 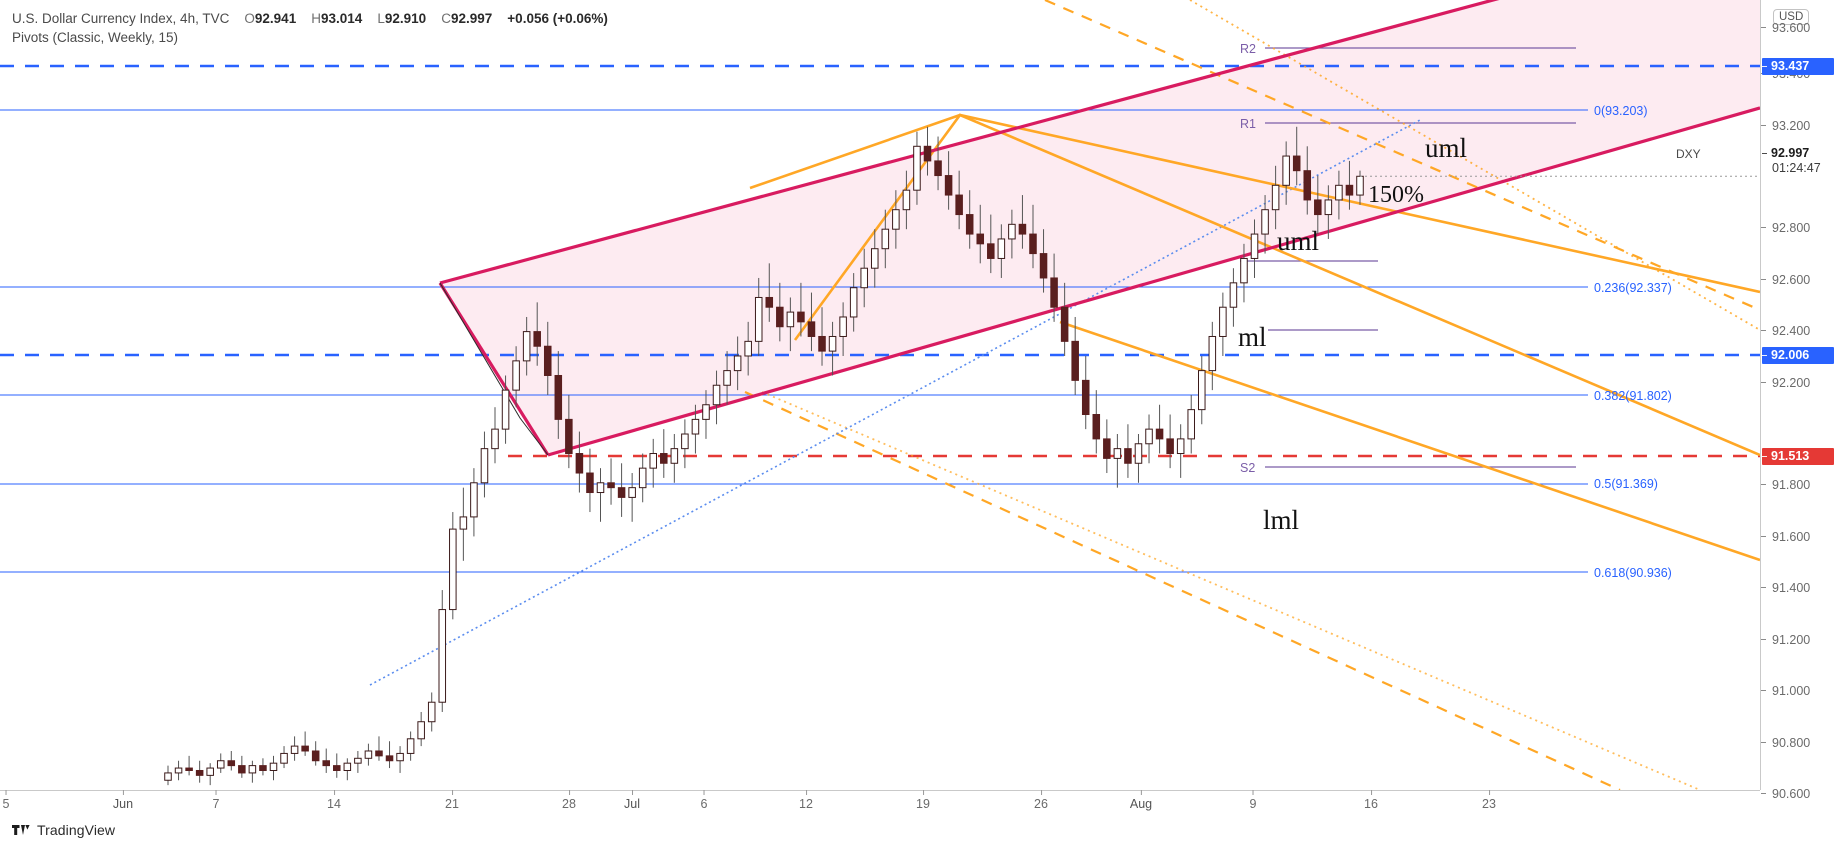 What do you see at coordinates (494, 369) in the screenshot?
I see `rising-channel-left-edge` at bounding box center [494, 369].